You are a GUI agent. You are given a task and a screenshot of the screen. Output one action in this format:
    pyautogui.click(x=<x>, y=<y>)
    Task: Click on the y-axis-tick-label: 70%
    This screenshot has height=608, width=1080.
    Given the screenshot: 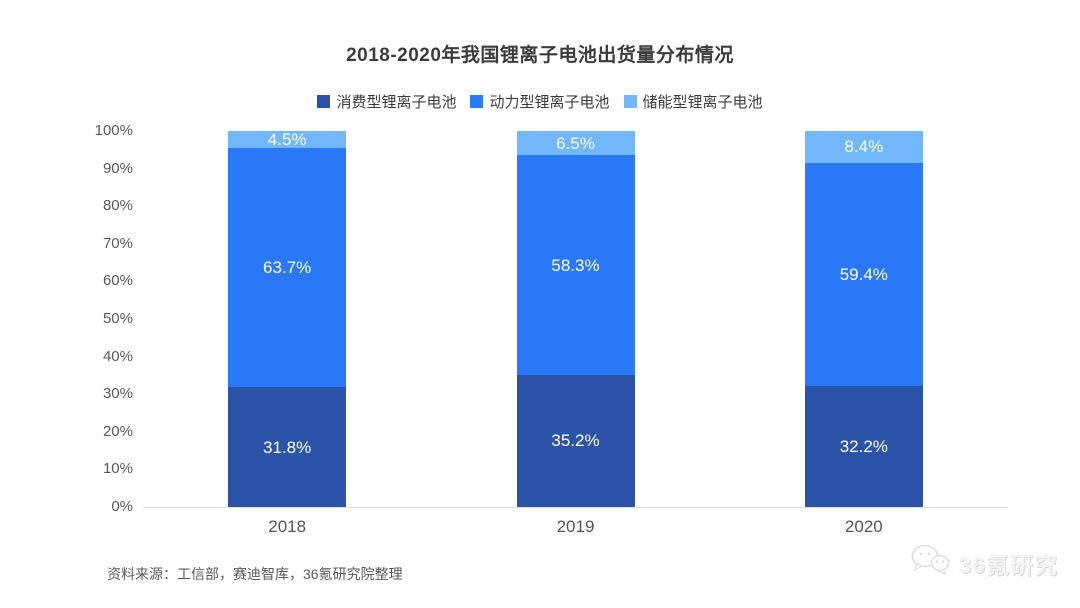 What is the action you would take?
    pyautogui.click(x=117, y=243)
    